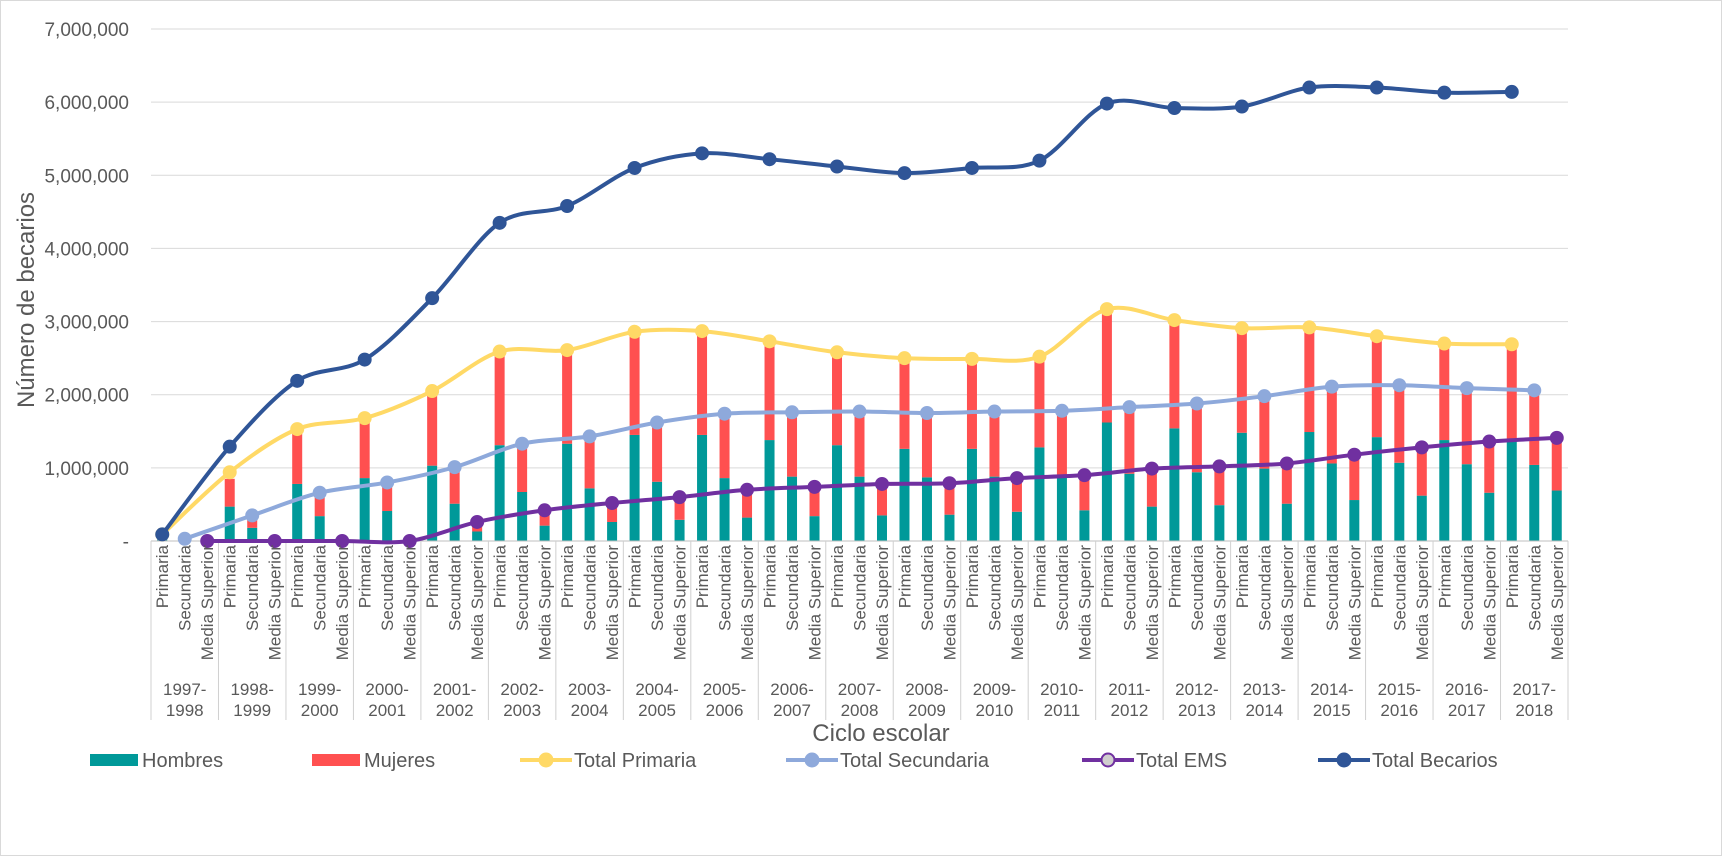 Image resolution: width=1722 pixels, height=861 pixels. What do you see at coordinates (1108, 760) in the screenshot?
I see `legend-swatch-marker` at bounding box center [1108, 760].